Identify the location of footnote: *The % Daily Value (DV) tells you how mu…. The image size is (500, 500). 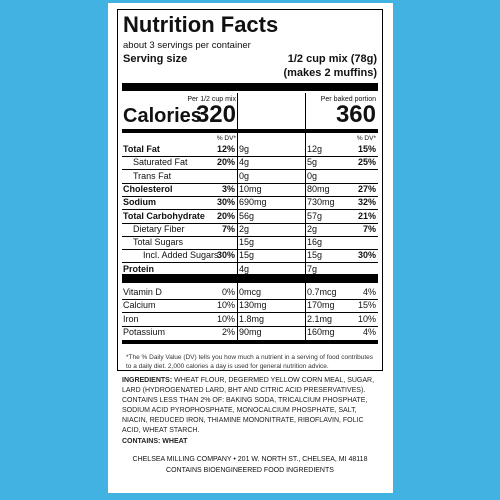
(249, 362).